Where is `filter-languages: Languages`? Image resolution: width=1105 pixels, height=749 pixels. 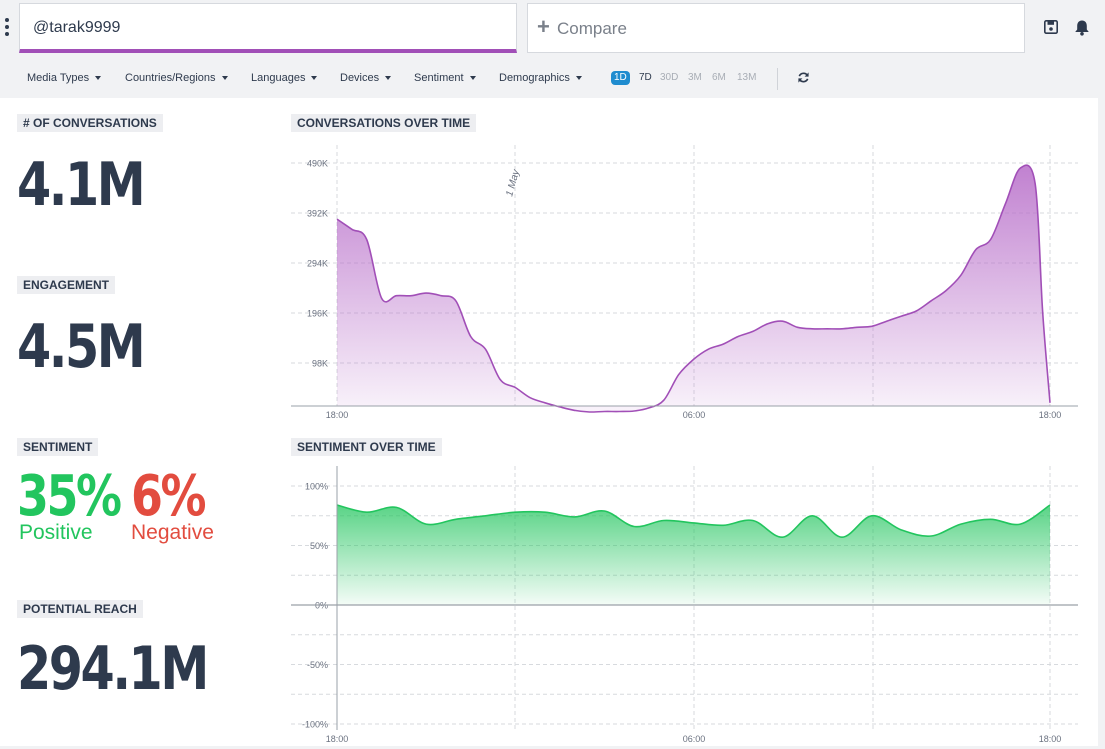
filter-languages: Languages is located at coordinates (284, 78).